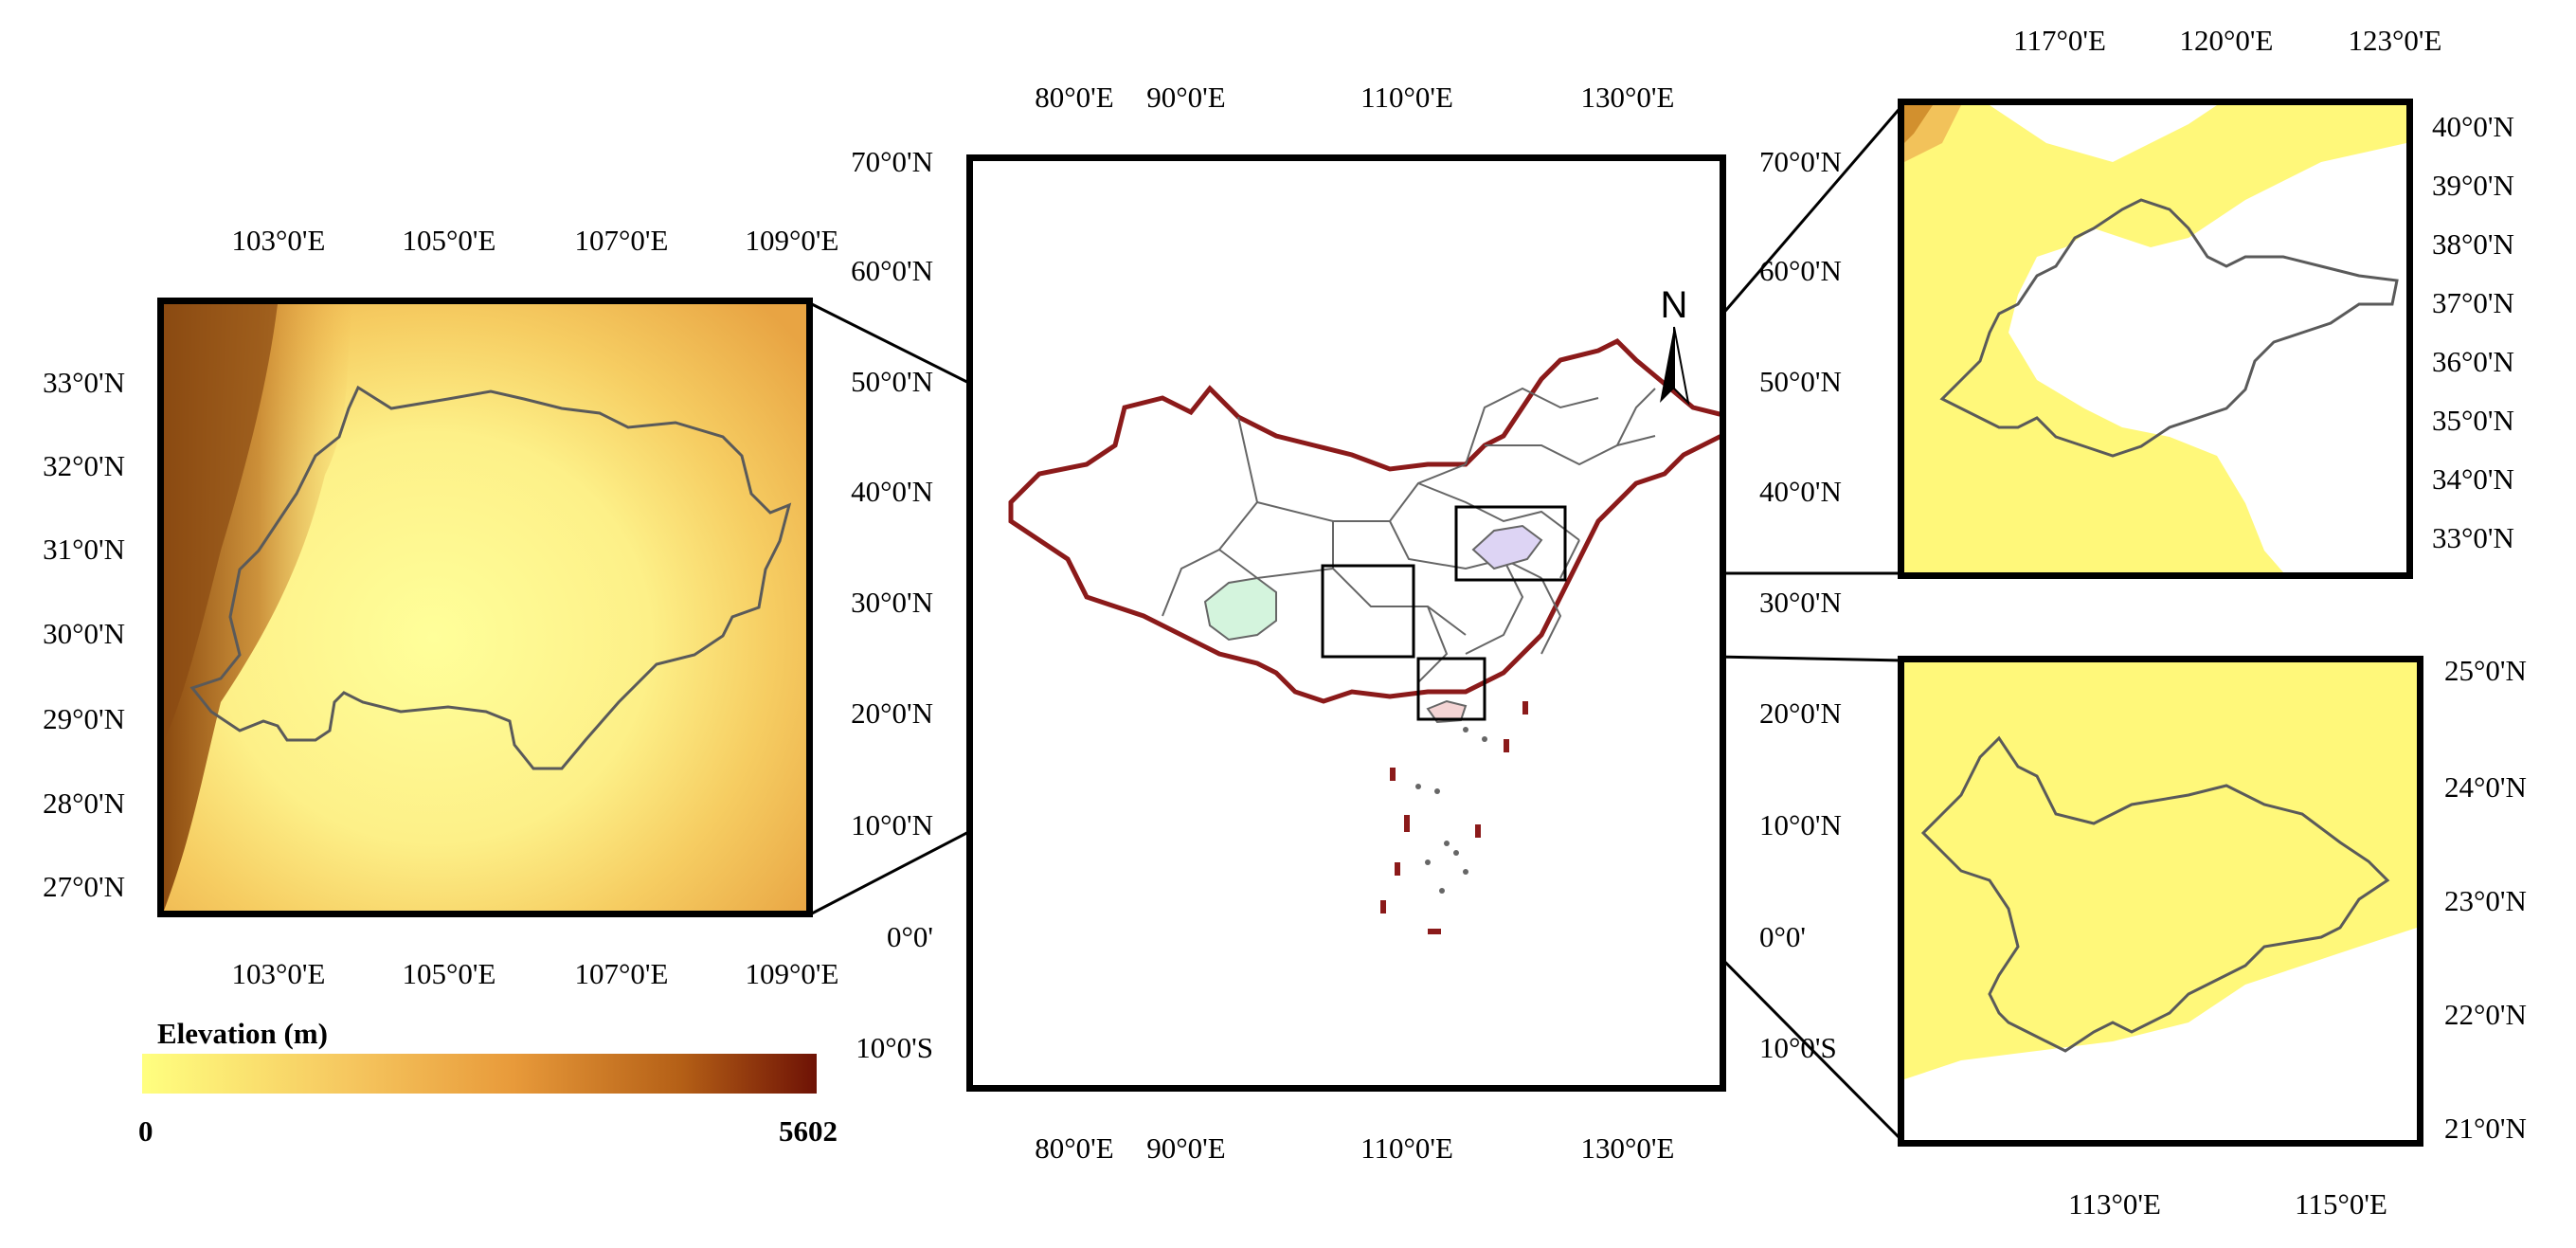  Describe the element at coordinates (2473, 420) in the screenshot. I see `tr-right-lat: 35°0'N` at that location.